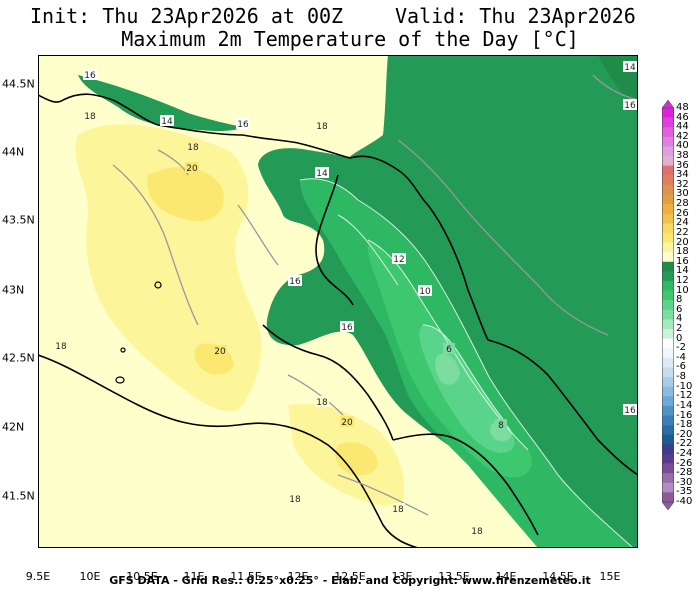 The image size is (700, 600). What do you see at coordinates (684, 396) in the screenshot?
I see `colorbar-label: -12` at bounding box center [684, 396].